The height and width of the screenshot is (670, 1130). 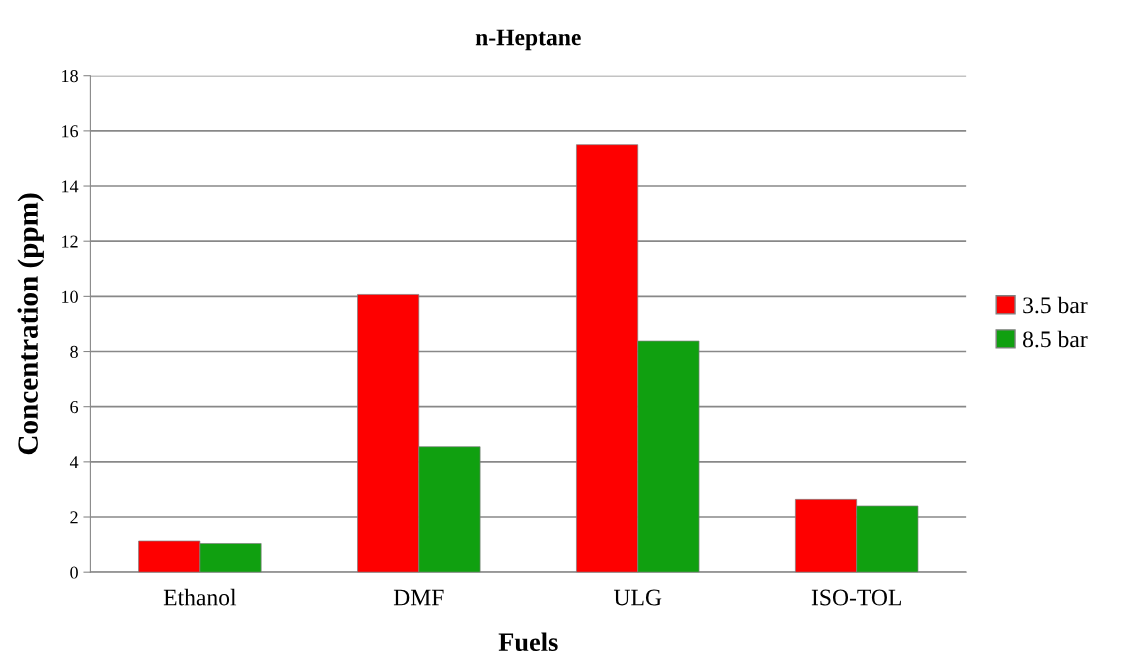 What do you see at coordinates (1055, 339) in the screenshot?
I see `legend-label: 8.5 bar` at bounding box center [1055, 339].